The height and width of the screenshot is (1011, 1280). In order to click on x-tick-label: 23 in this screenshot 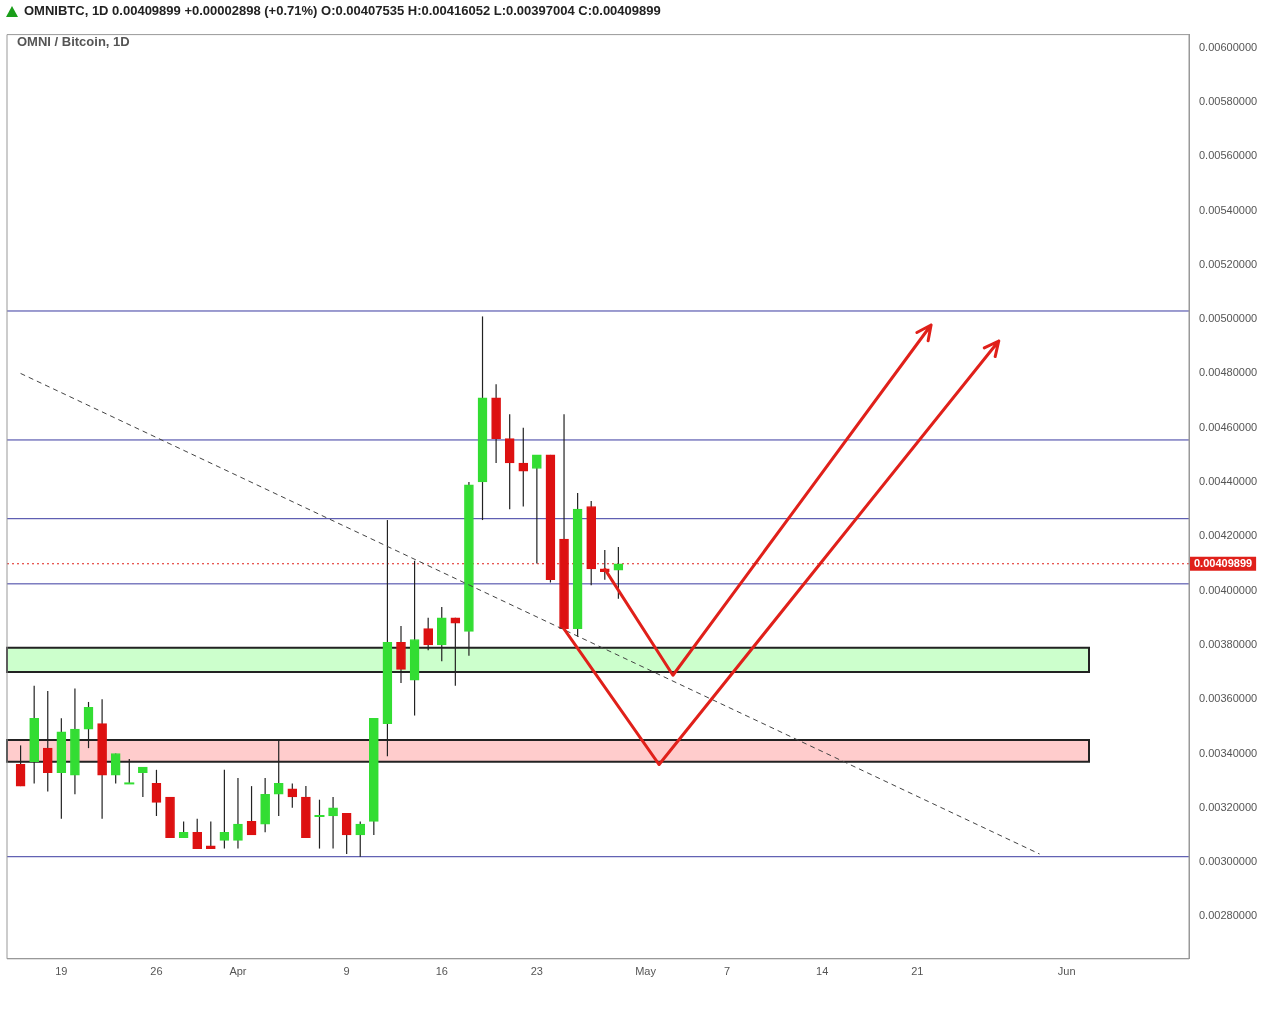, I will do `click(536, 971)`.